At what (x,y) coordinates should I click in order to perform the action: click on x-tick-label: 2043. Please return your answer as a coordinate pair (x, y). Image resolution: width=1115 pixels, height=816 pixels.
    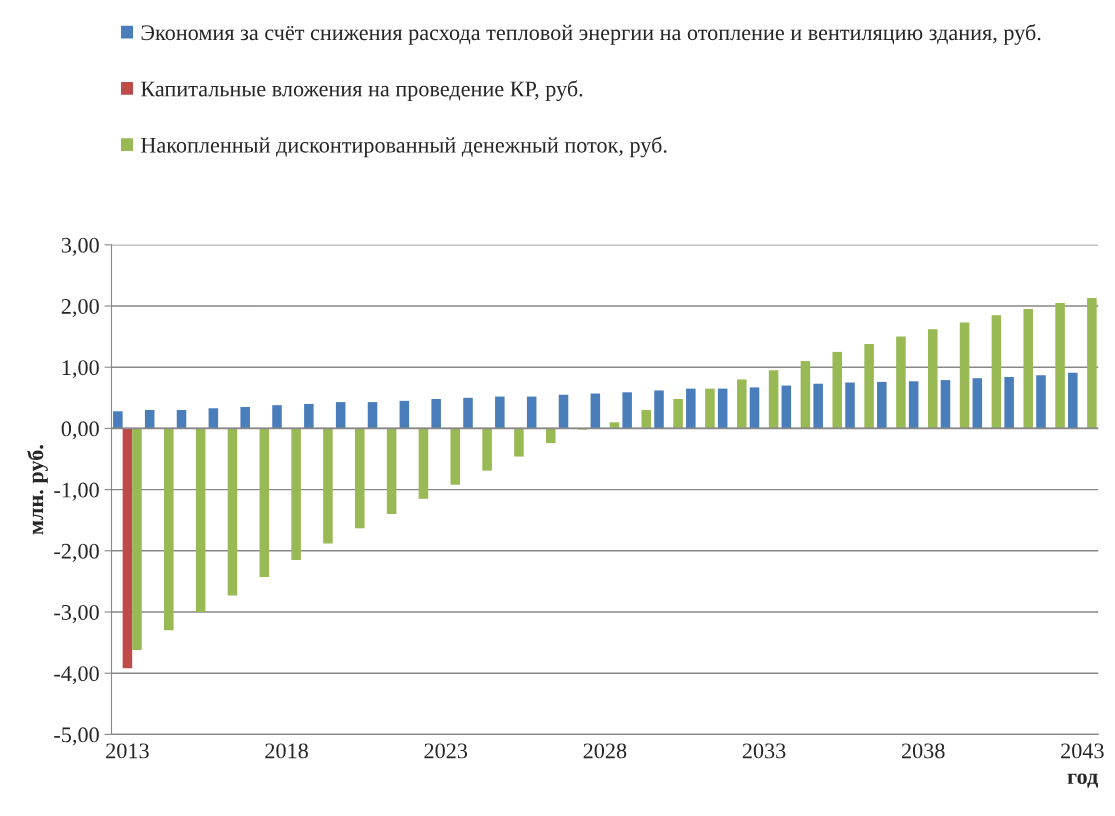
    Looking at the image, I should click on (1082, 751).